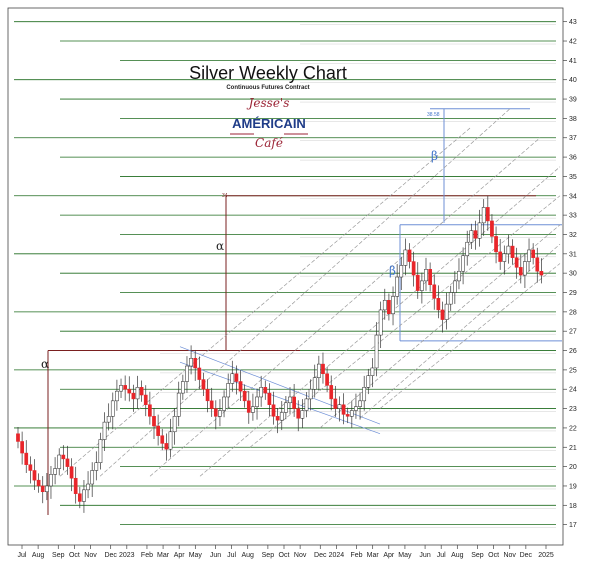 Image resolution: width=600 pixels, height=567 pixels. Describe the element at coordinates (225, 196) in the screenshot. I see `marker-34-label: 34` at that location.